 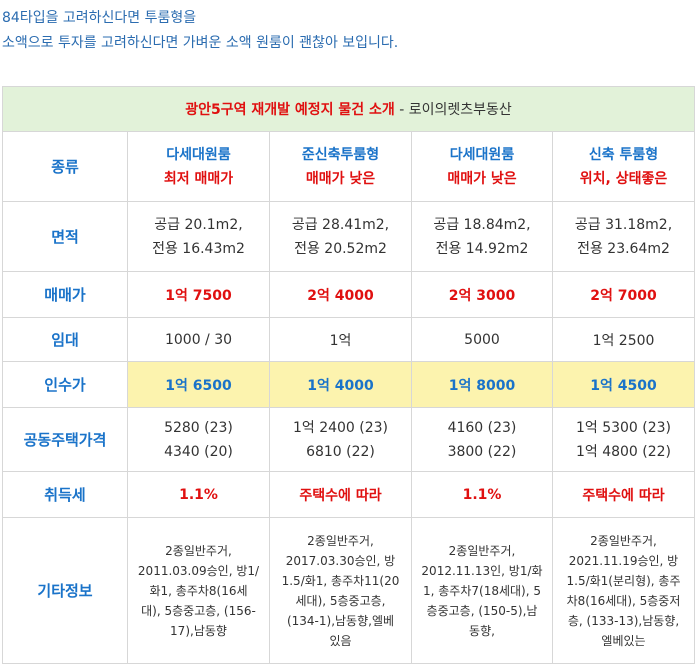 I want to click on acquisition-cell: 1억 8000, so click(x=482, y=384).